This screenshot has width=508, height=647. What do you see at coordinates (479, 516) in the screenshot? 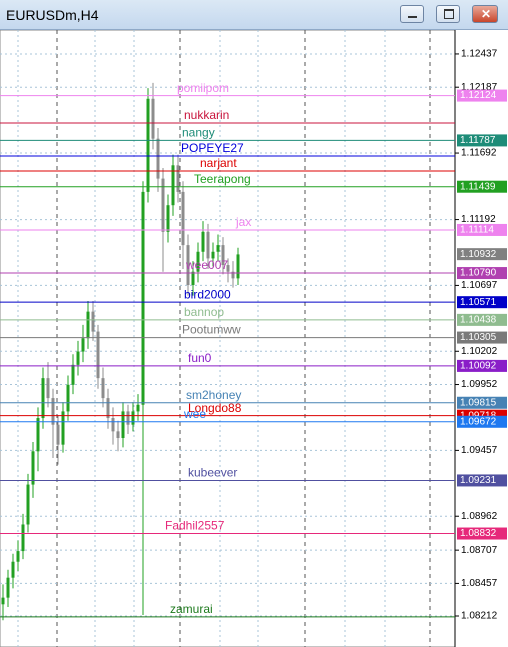
I see `y-tick-label: 1.08962` at bounding box center [479, 516].